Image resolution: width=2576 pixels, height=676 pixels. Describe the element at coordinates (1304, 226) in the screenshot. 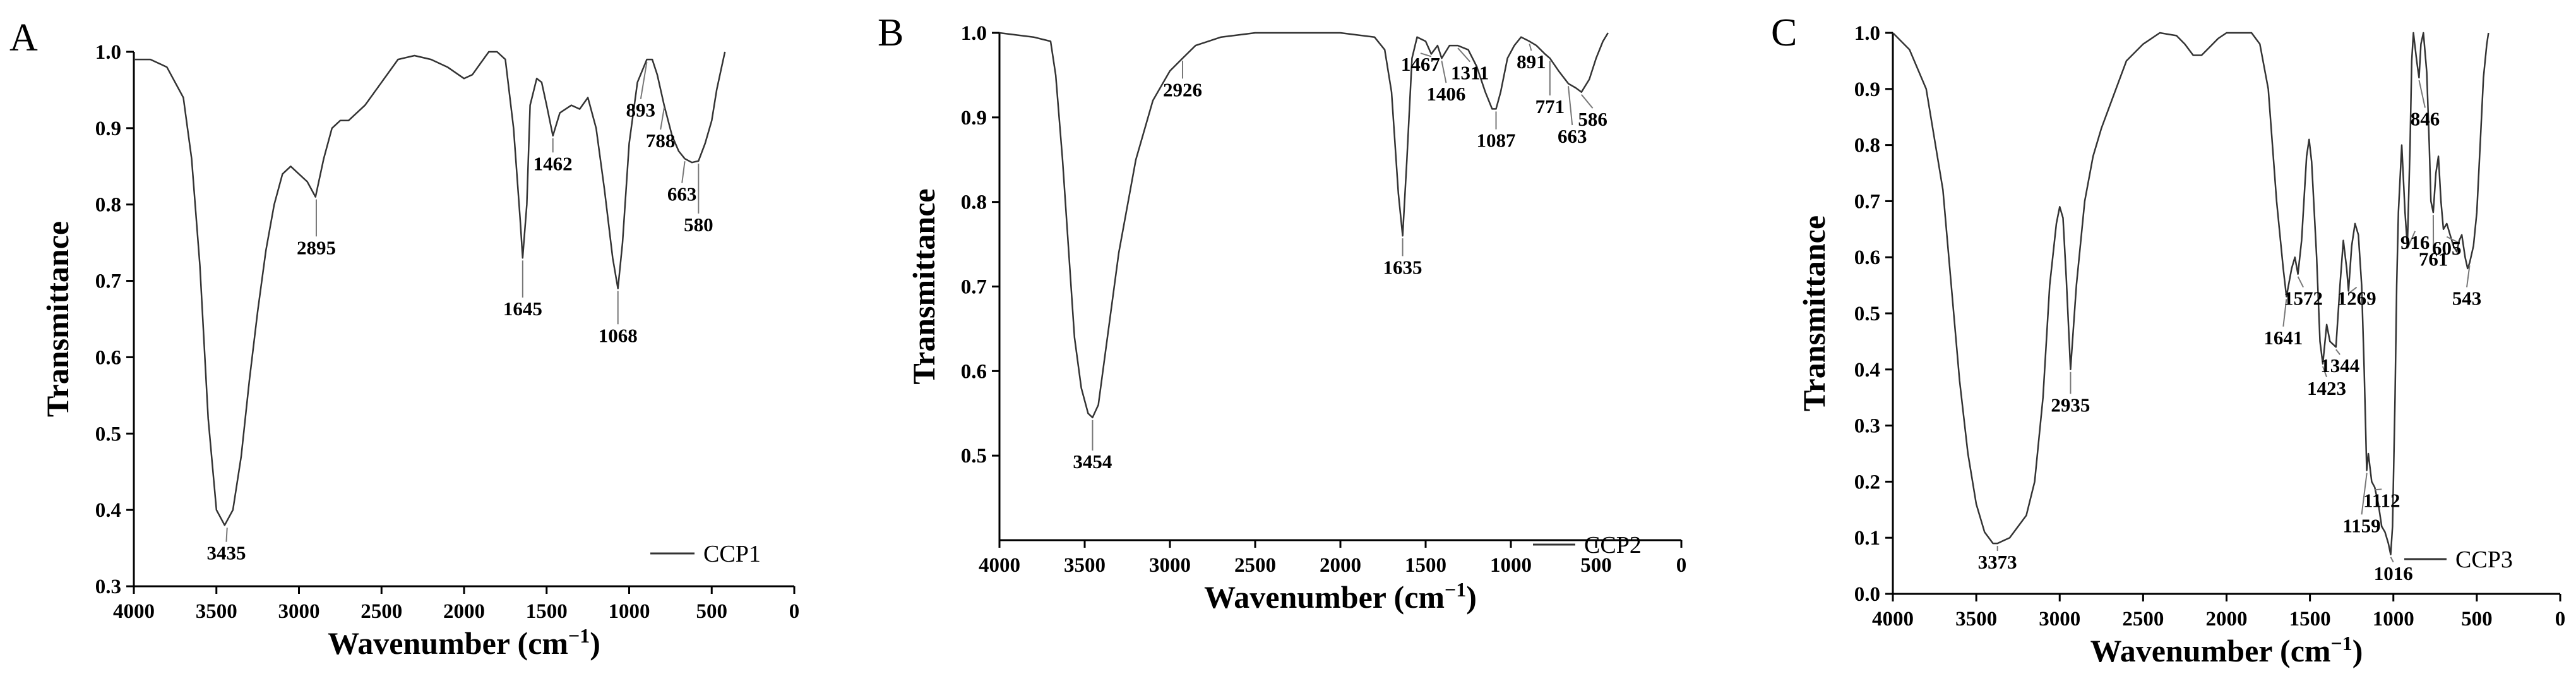

I see `series-line-ccp2` at that location.